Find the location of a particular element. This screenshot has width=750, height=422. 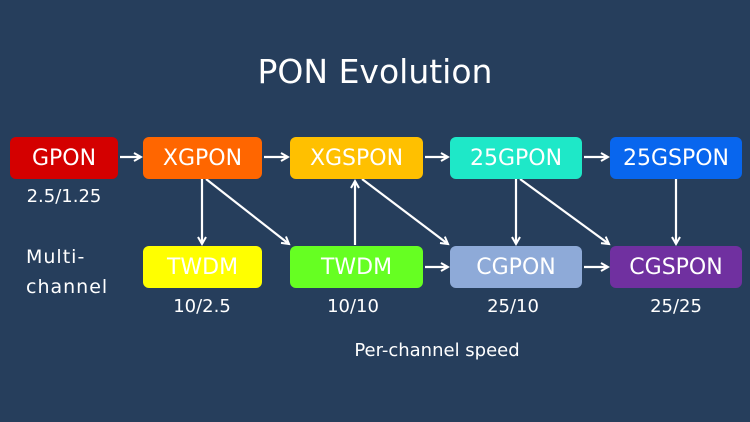

node-label: 25GSPON is located at coordinates (676, 158).